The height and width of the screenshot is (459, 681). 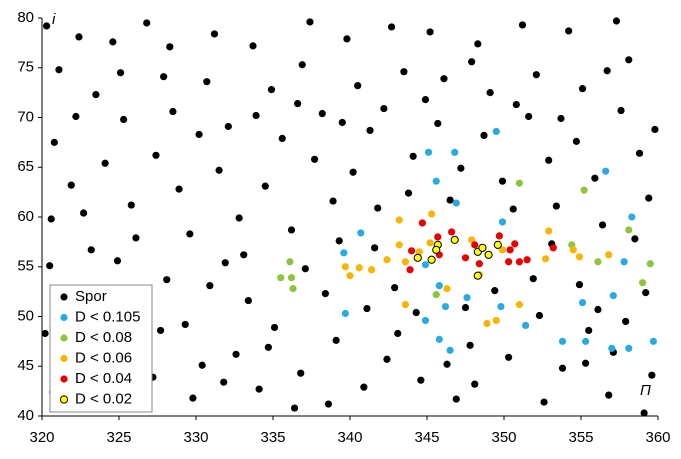 I want to click on legend-label: Spor, so click(x=91, y=296).